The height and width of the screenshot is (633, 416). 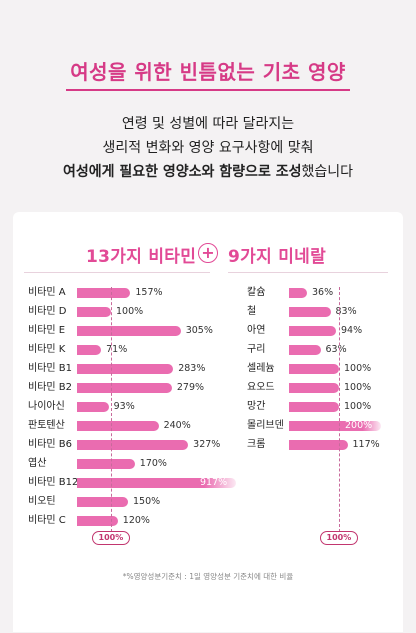 What do you see at coordinates (111, 538) in the screenshot?
I see `vitamin-reference-badge: 100%` at bounding box center [111, 538].